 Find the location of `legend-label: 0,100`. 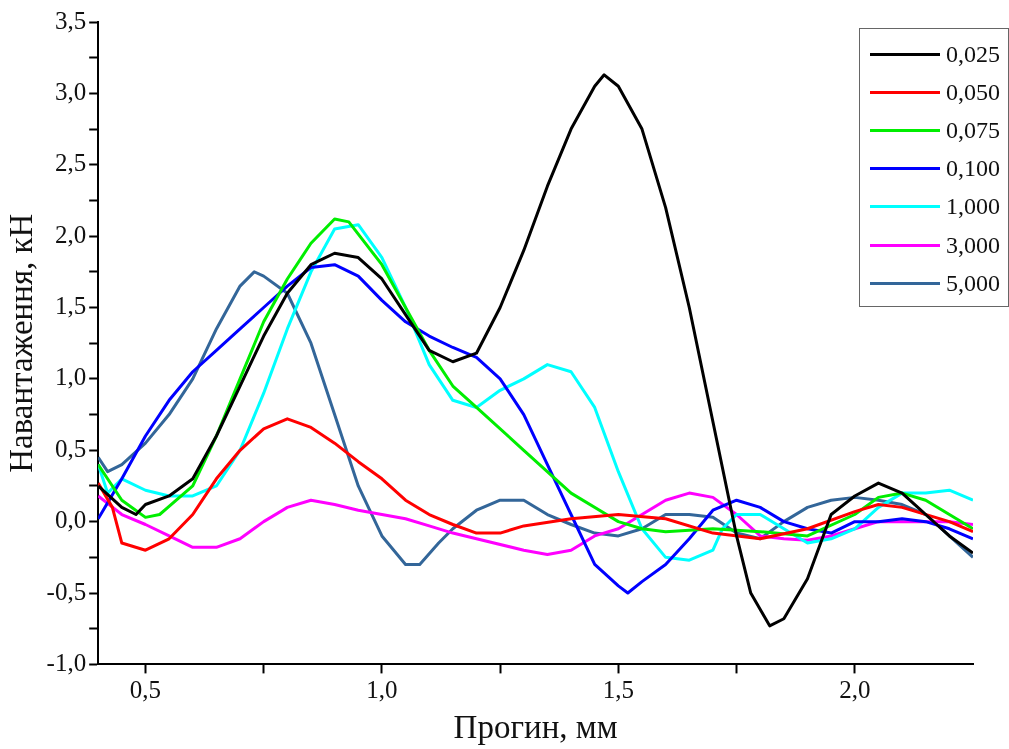

legend-label: 0,100 is located at coordinates (973, 169).